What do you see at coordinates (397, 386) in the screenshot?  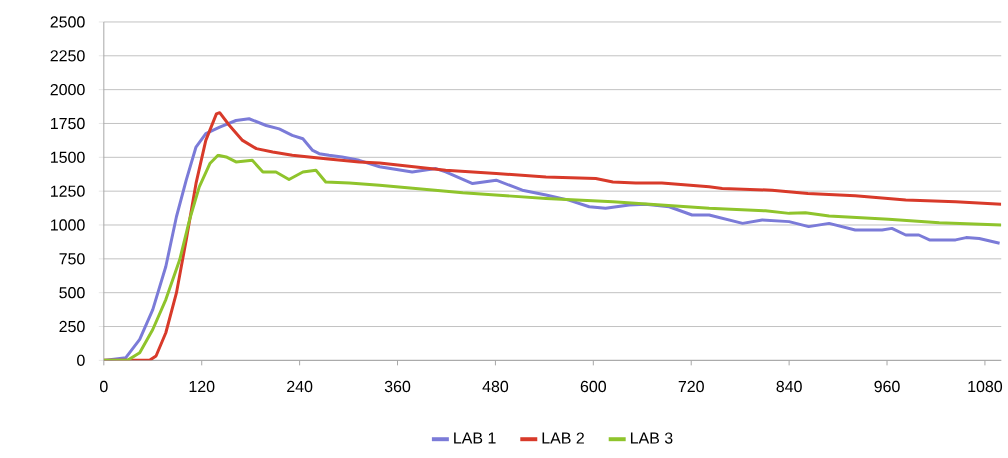 I see `x-tick-label: 360` at bounding box center [397, 386].